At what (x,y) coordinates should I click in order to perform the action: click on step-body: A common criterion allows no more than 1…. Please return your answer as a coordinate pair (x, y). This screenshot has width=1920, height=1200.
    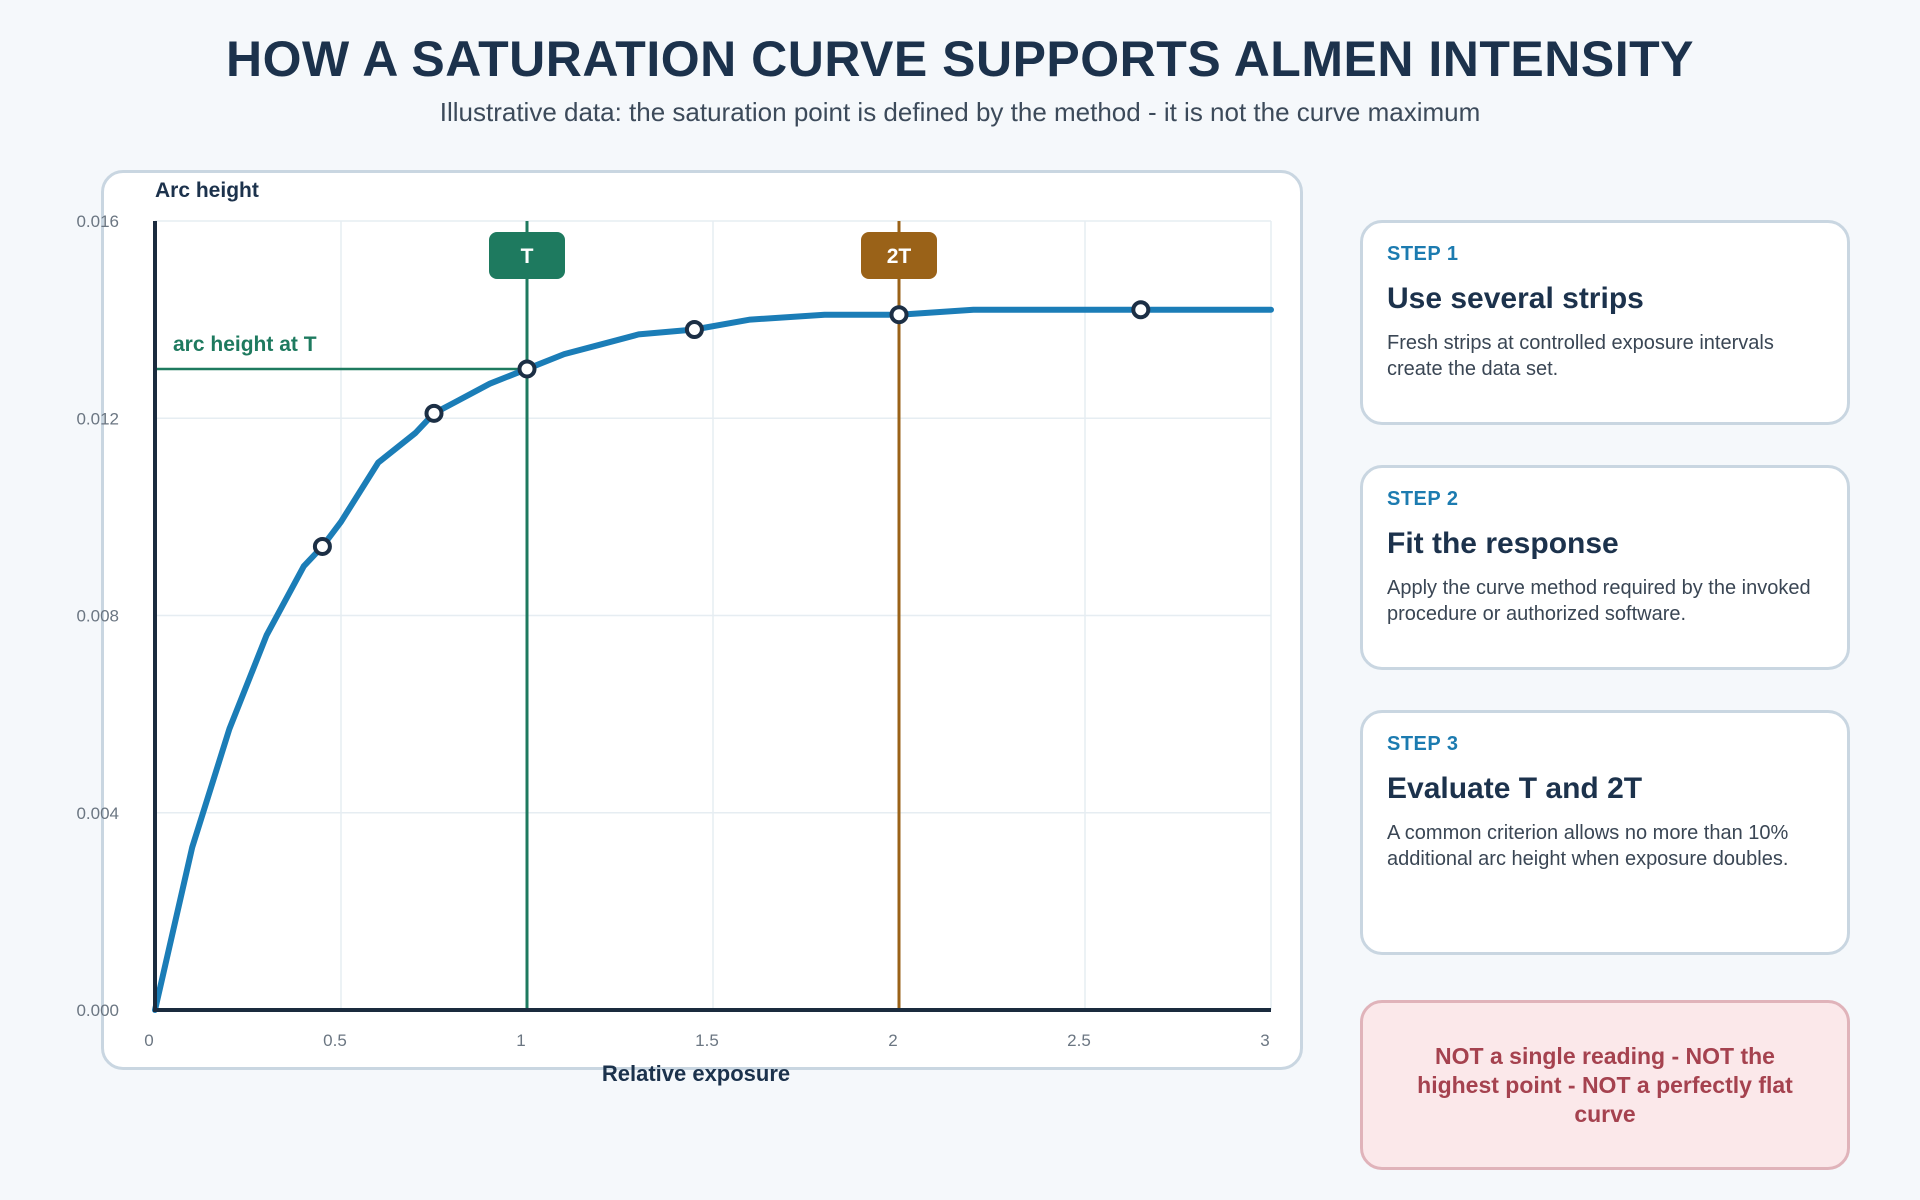
    Looking at the image, I should click on (1588, 846).